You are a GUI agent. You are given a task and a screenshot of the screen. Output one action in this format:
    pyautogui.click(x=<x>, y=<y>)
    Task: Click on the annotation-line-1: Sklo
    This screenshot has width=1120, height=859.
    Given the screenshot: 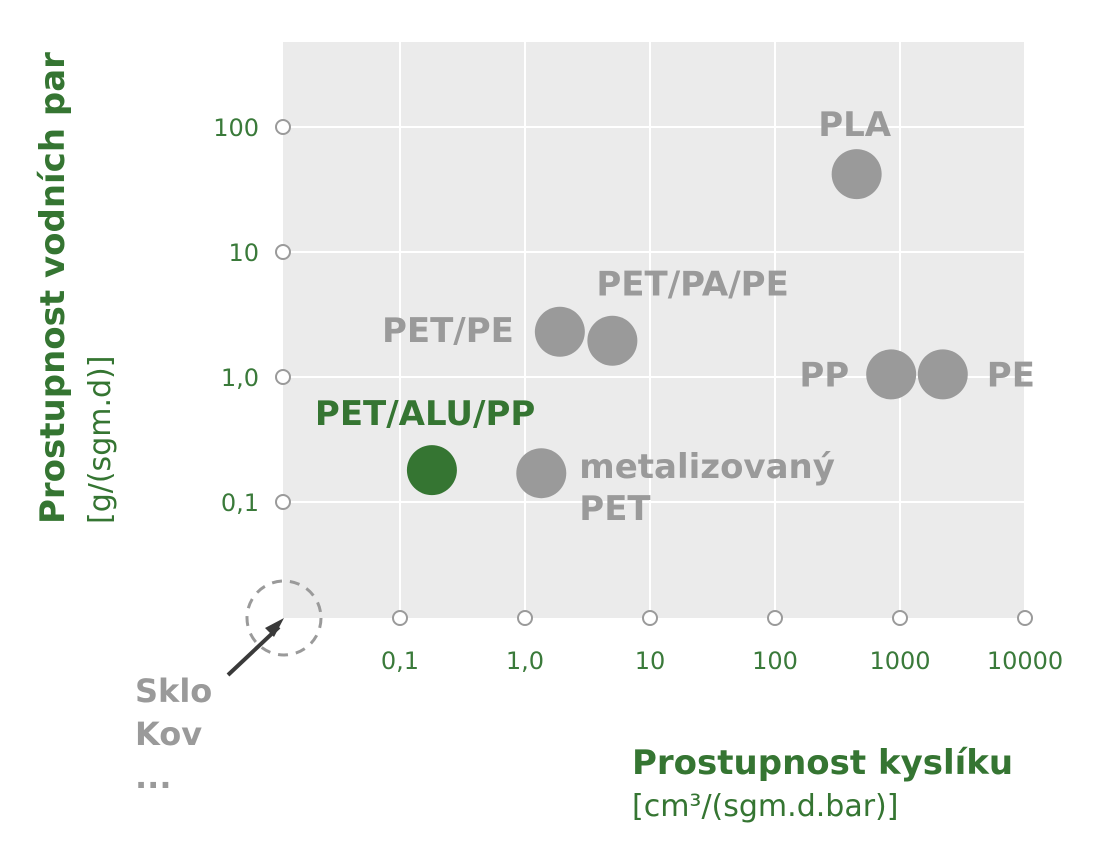 What is the action you would take?
    pyautogui.click(x=173, y=691)
    